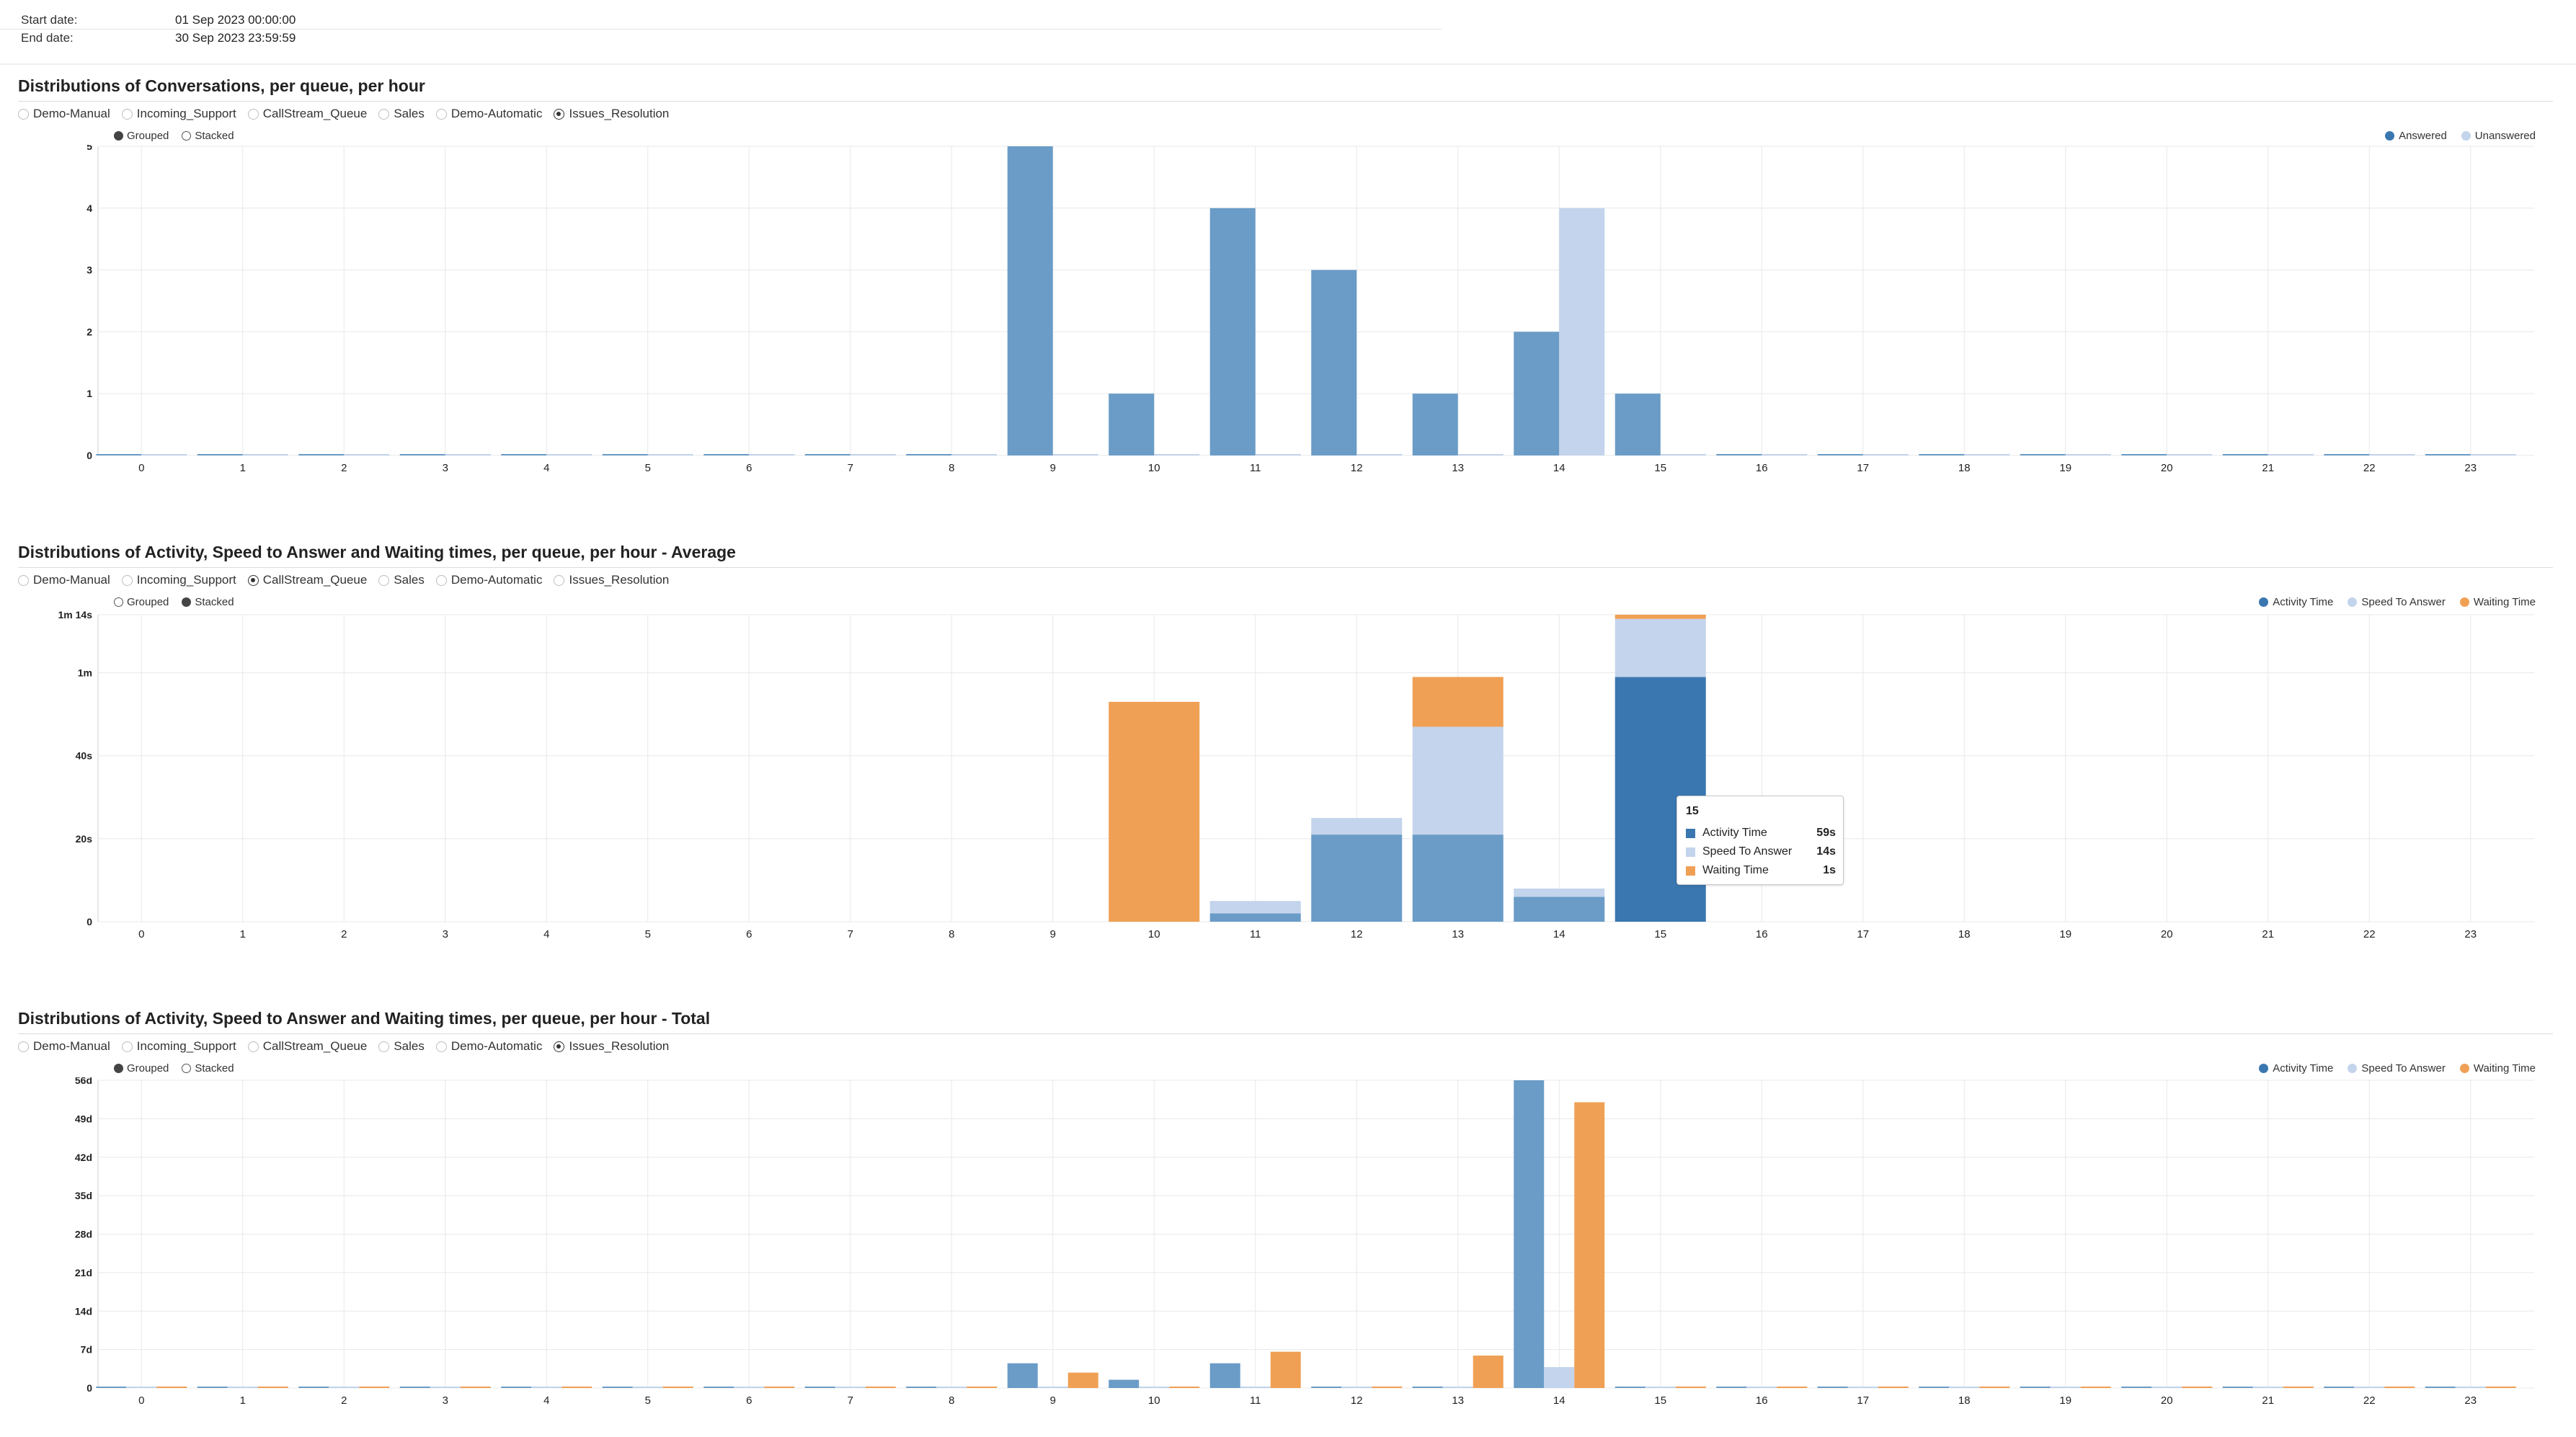 This screenshot has height=1437, width=2576. Describe the element at coordinates (83, 1195) in the screenshot. I see `y-tick-label: 35d` at that location.